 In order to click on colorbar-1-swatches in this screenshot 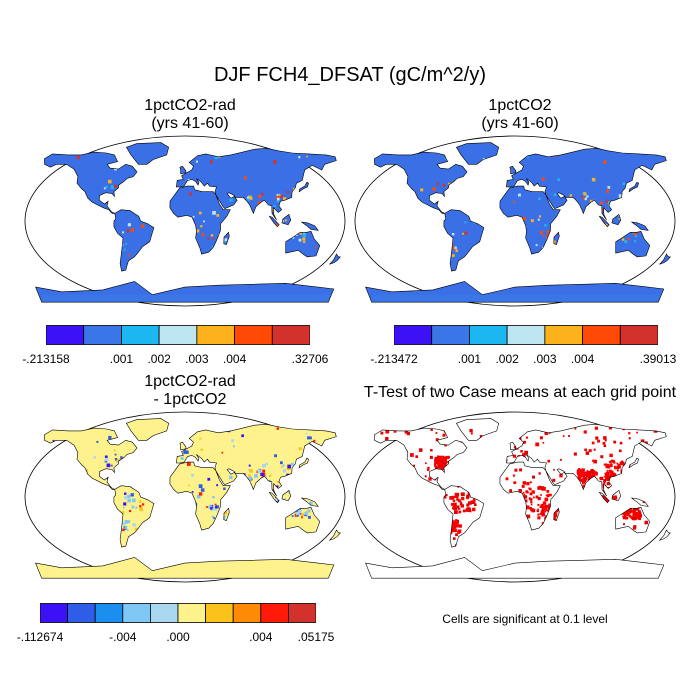, I will do `click(178, 335)`.